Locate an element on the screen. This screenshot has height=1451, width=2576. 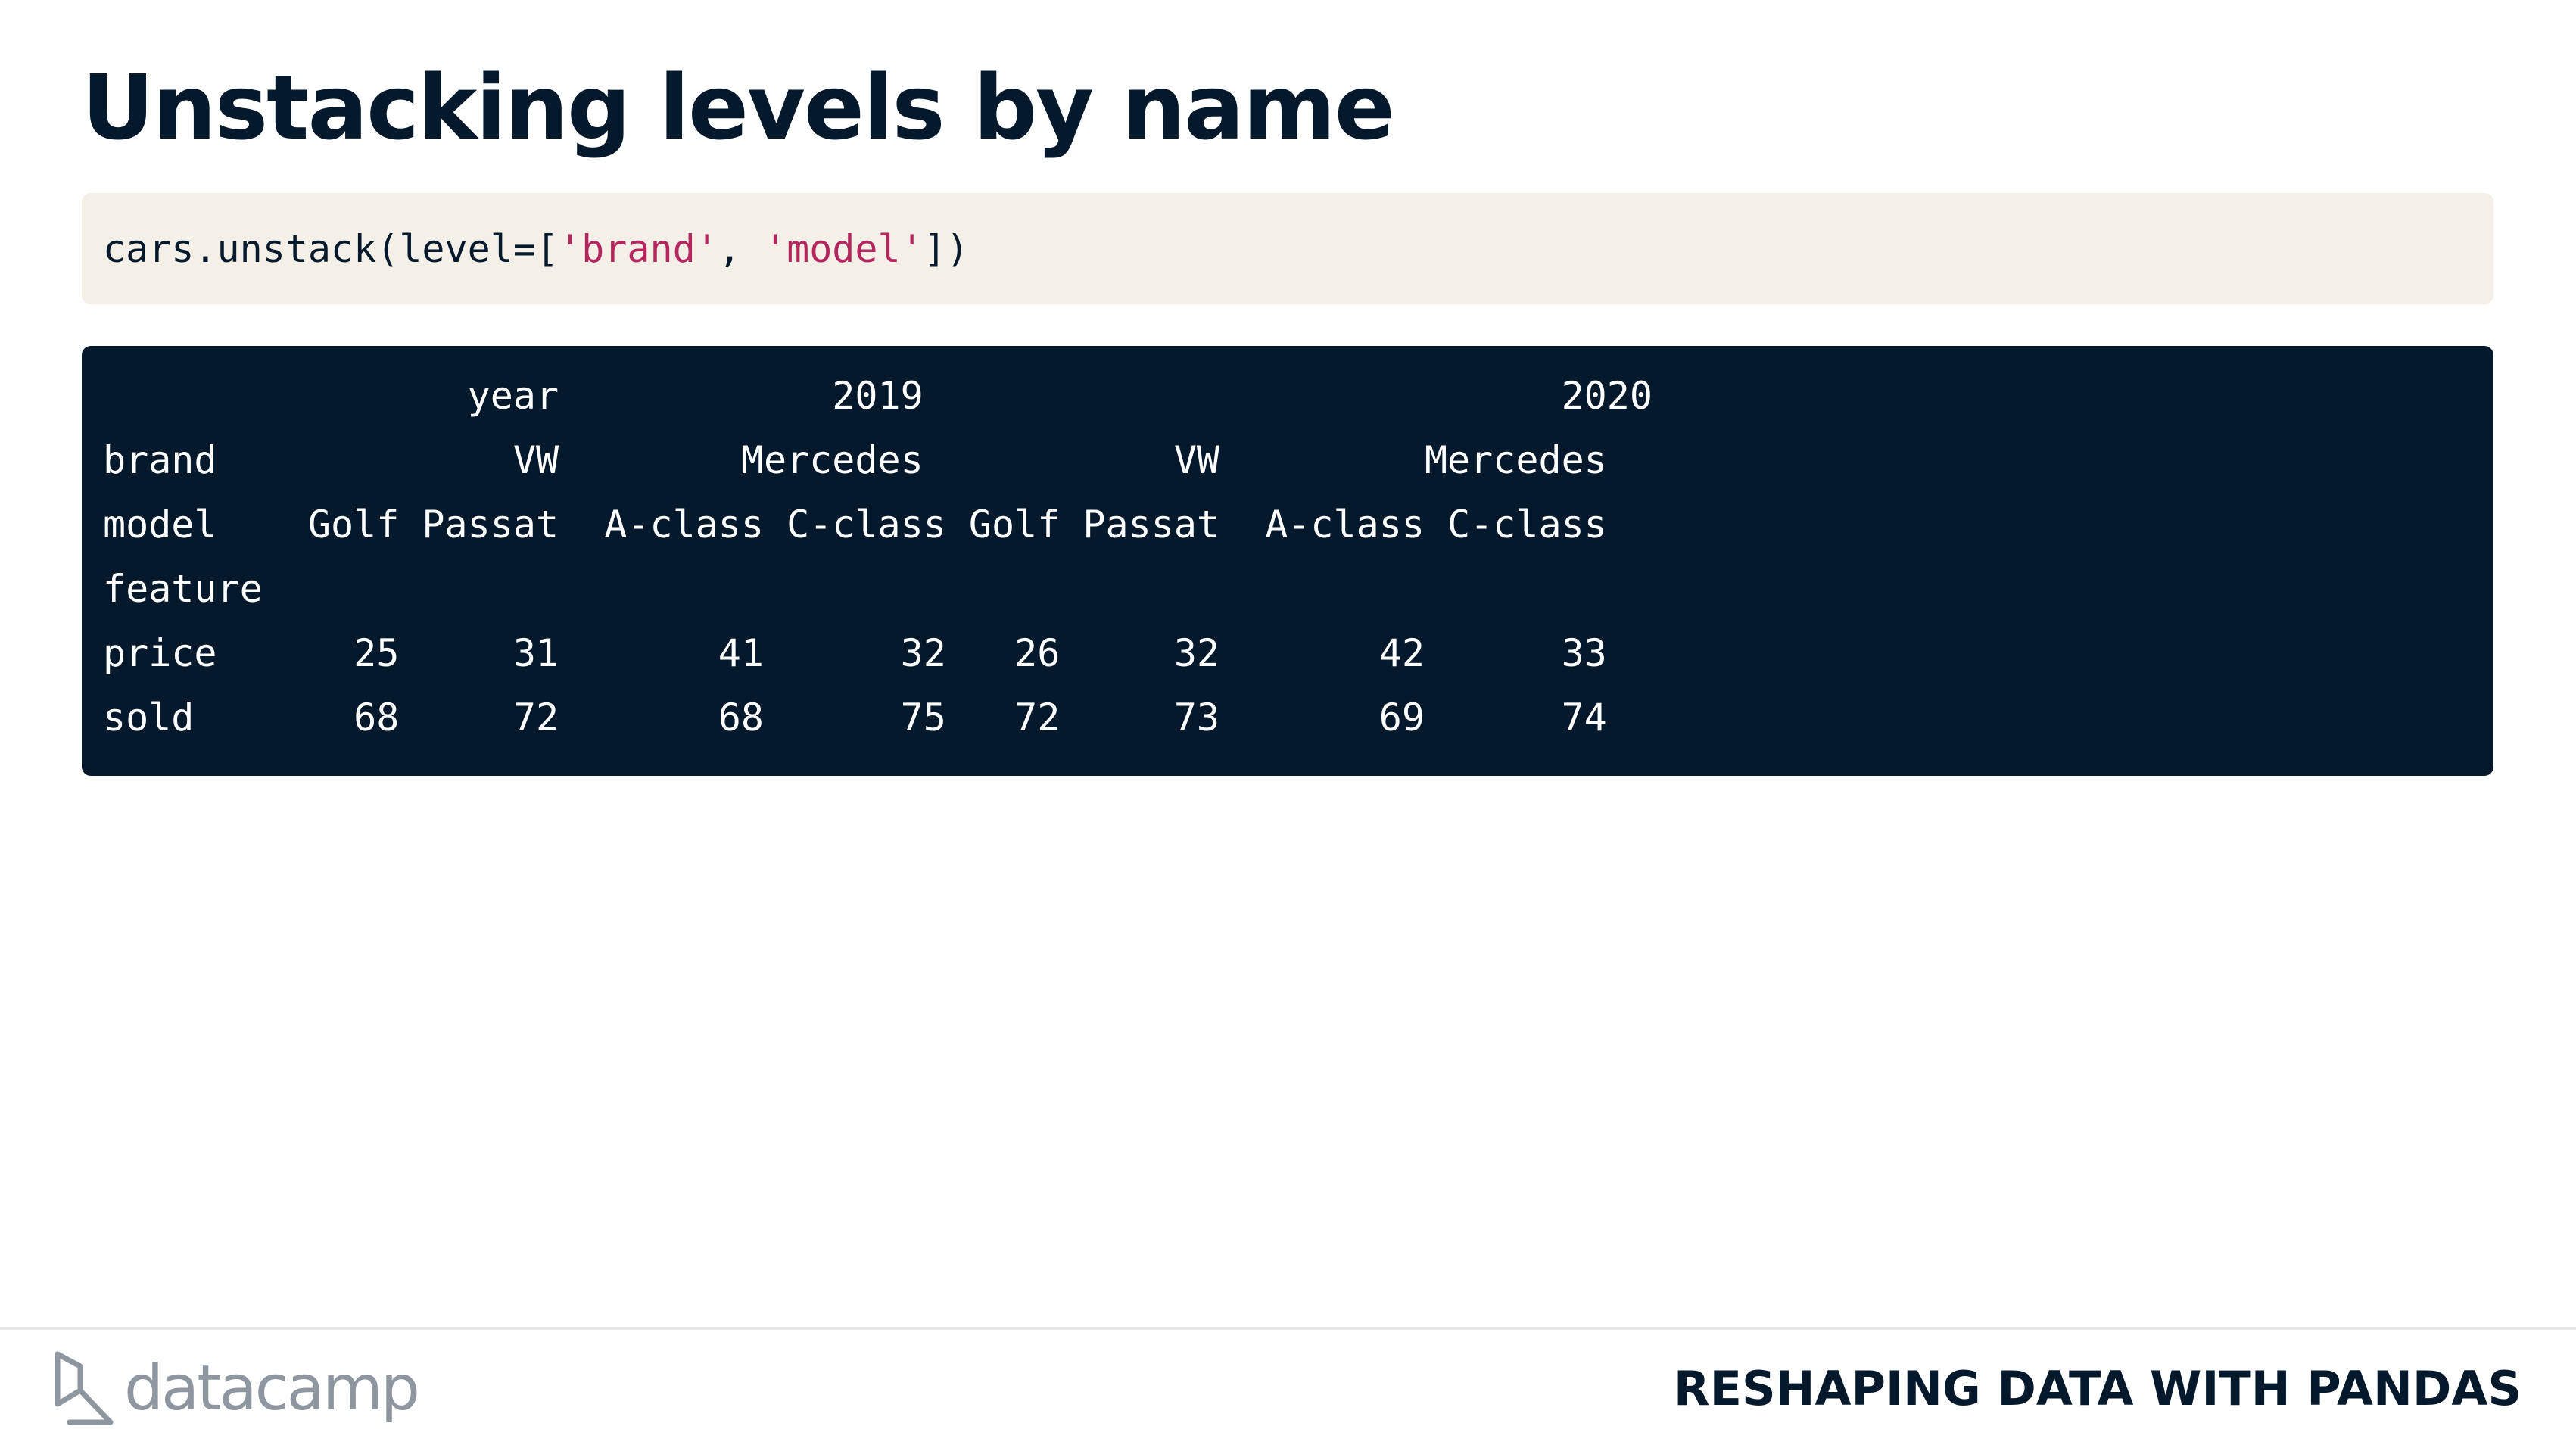
output-line-brand: brand VW Mercedes VW Mercedes is located at coordinates (855, 460).